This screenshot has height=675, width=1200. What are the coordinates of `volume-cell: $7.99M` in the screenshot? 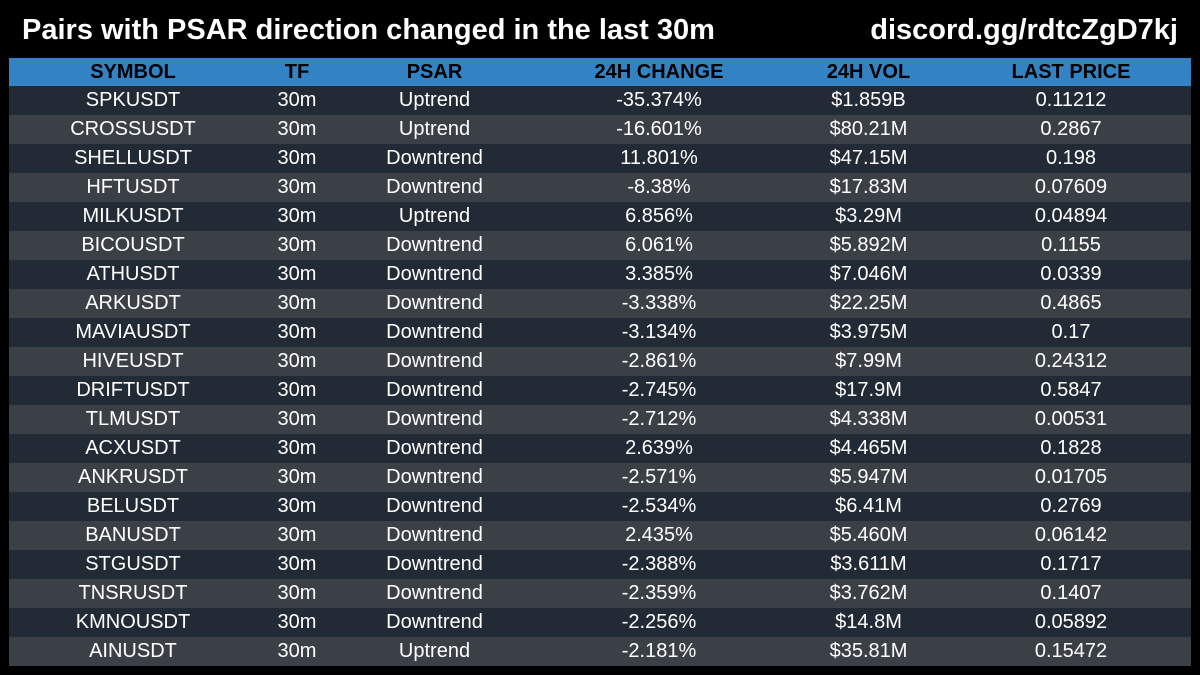 It's located at (868, 361).